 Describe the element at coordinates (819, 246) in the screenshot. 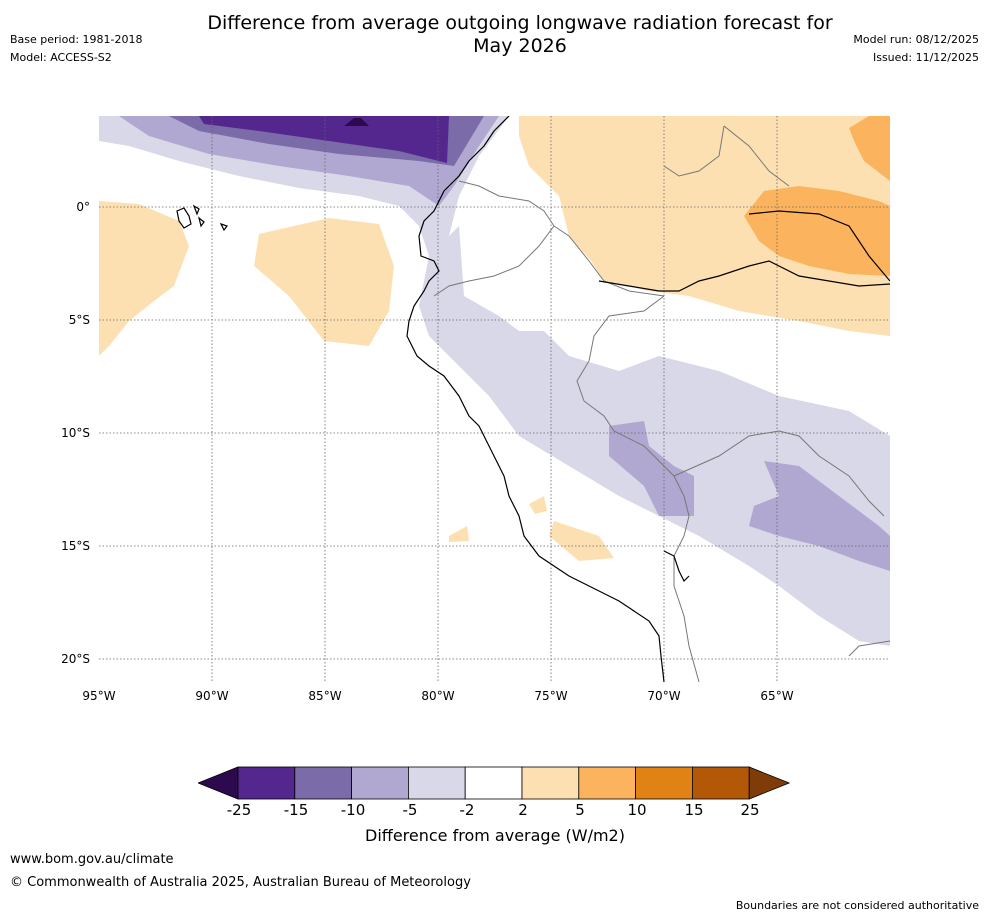

I see `river-negro` at that location.